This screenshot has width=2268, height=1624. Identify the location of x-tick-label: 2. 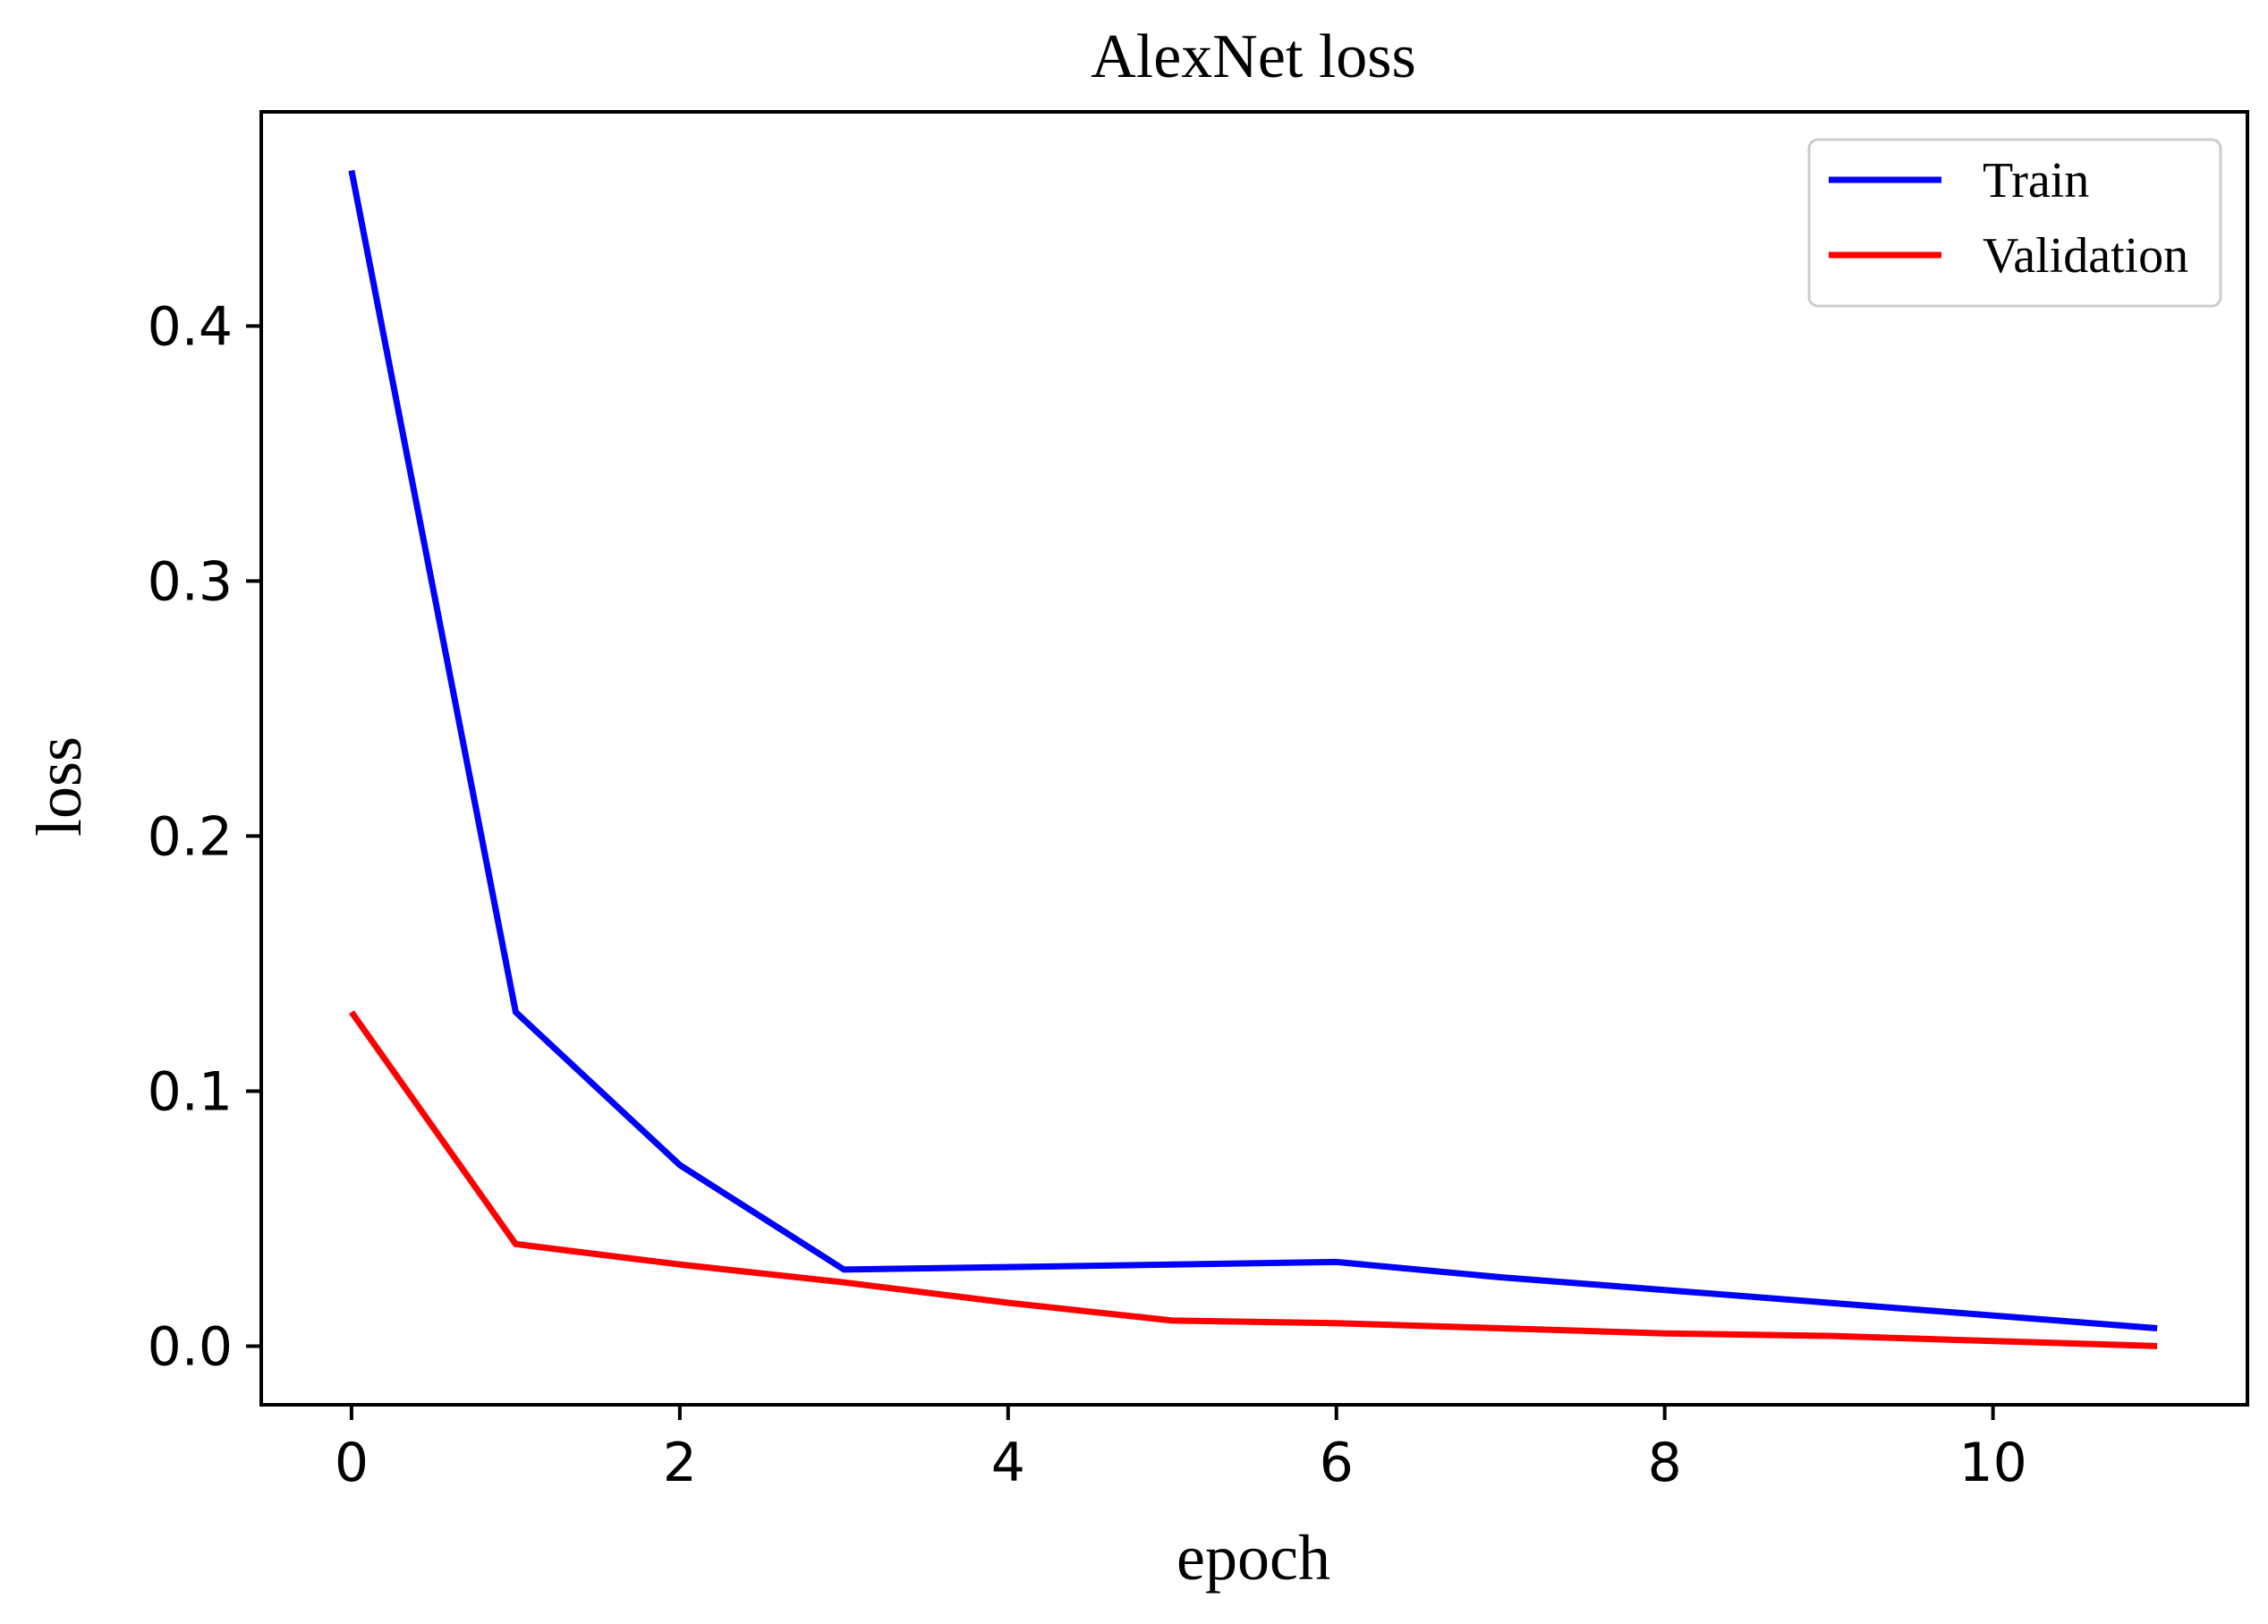
(680, 1463).